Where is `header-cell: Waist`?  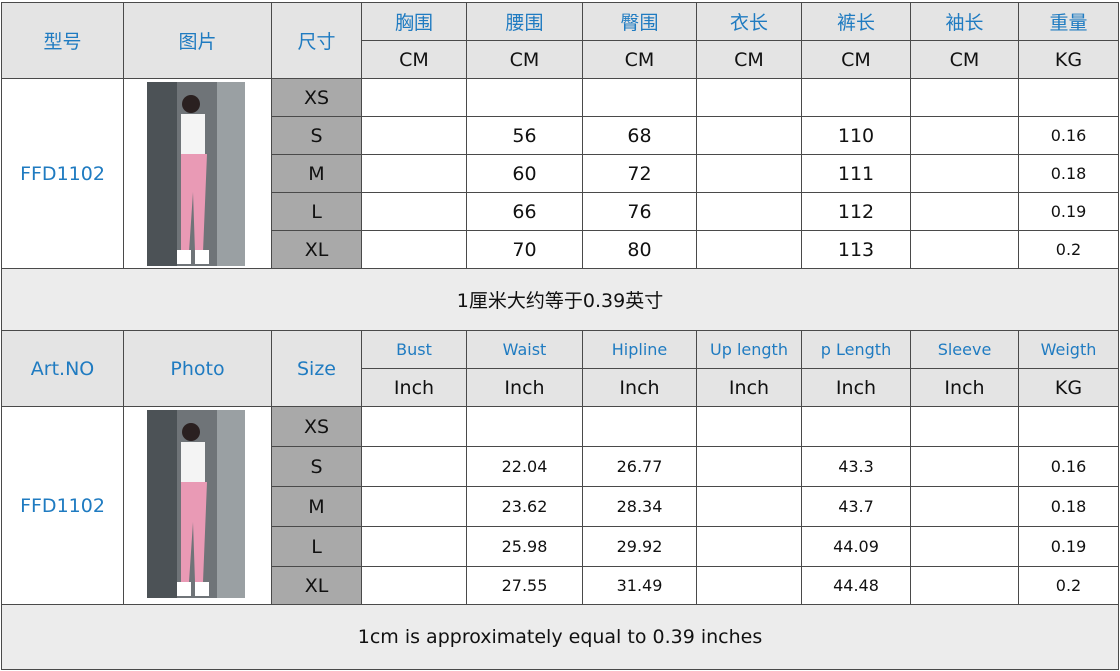 header-cell: Waist is located at coordinates (524, 349).